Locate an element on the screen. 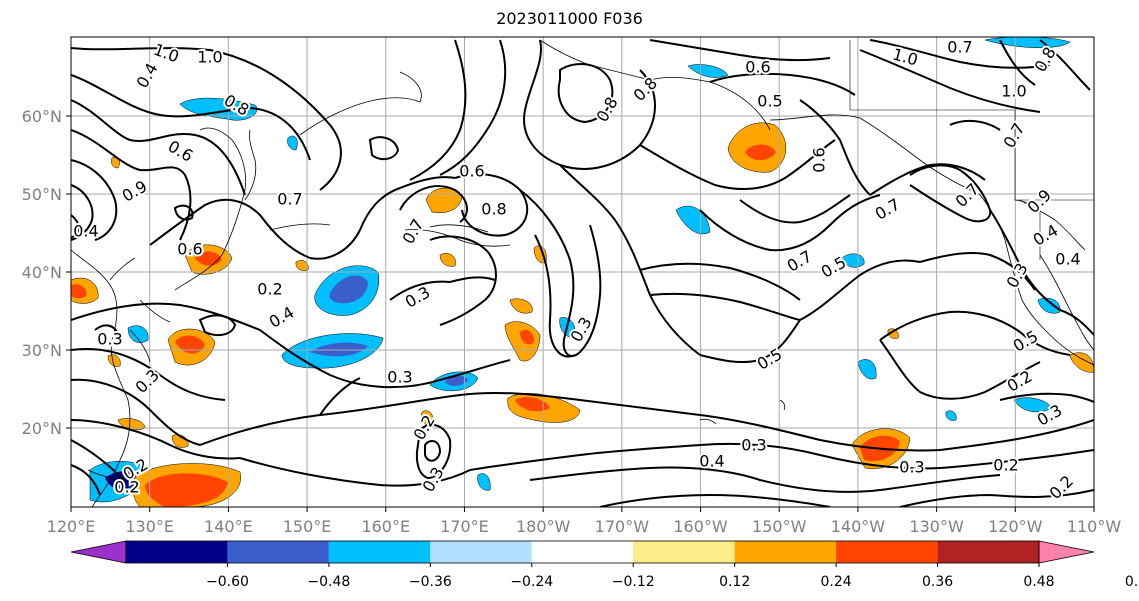 The height and width of the screenshot is (601, 1139). lon-label: 150°E is located at coordinates (307, 526).